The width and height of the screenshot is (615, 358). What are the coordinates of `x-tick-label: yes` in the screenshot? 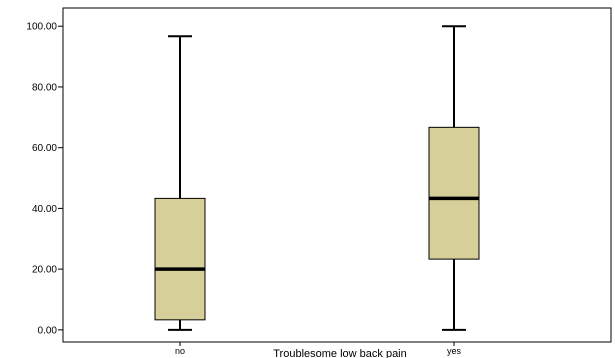 It's located at (454, 351).